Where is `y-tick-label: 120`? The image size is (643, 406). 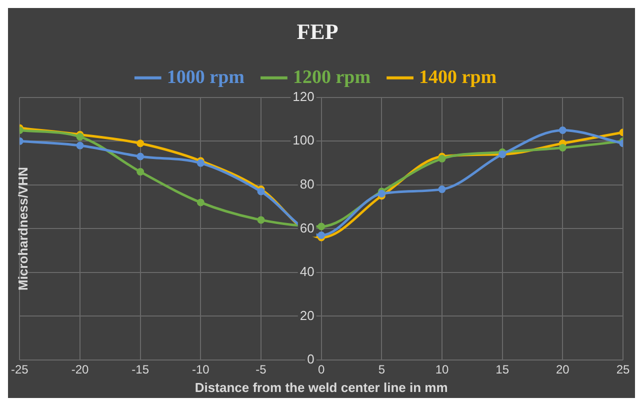 y-tick-label: 120 is located at coordinates (303, 96).